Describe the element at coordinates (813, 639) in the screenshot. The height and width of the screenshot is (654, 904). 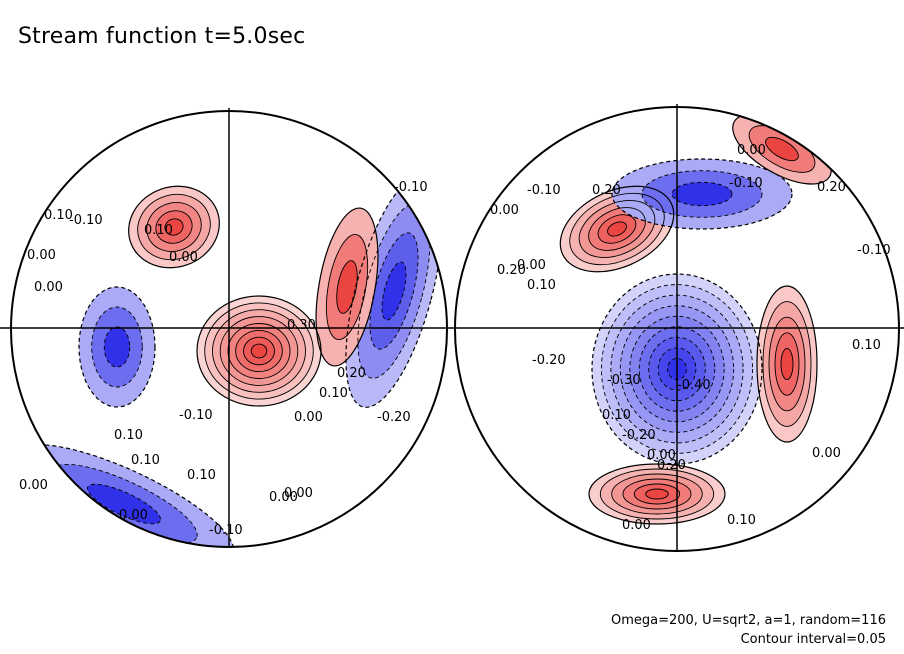
I see `contour-interval-annotation: Contour interval=0.05` at that location.